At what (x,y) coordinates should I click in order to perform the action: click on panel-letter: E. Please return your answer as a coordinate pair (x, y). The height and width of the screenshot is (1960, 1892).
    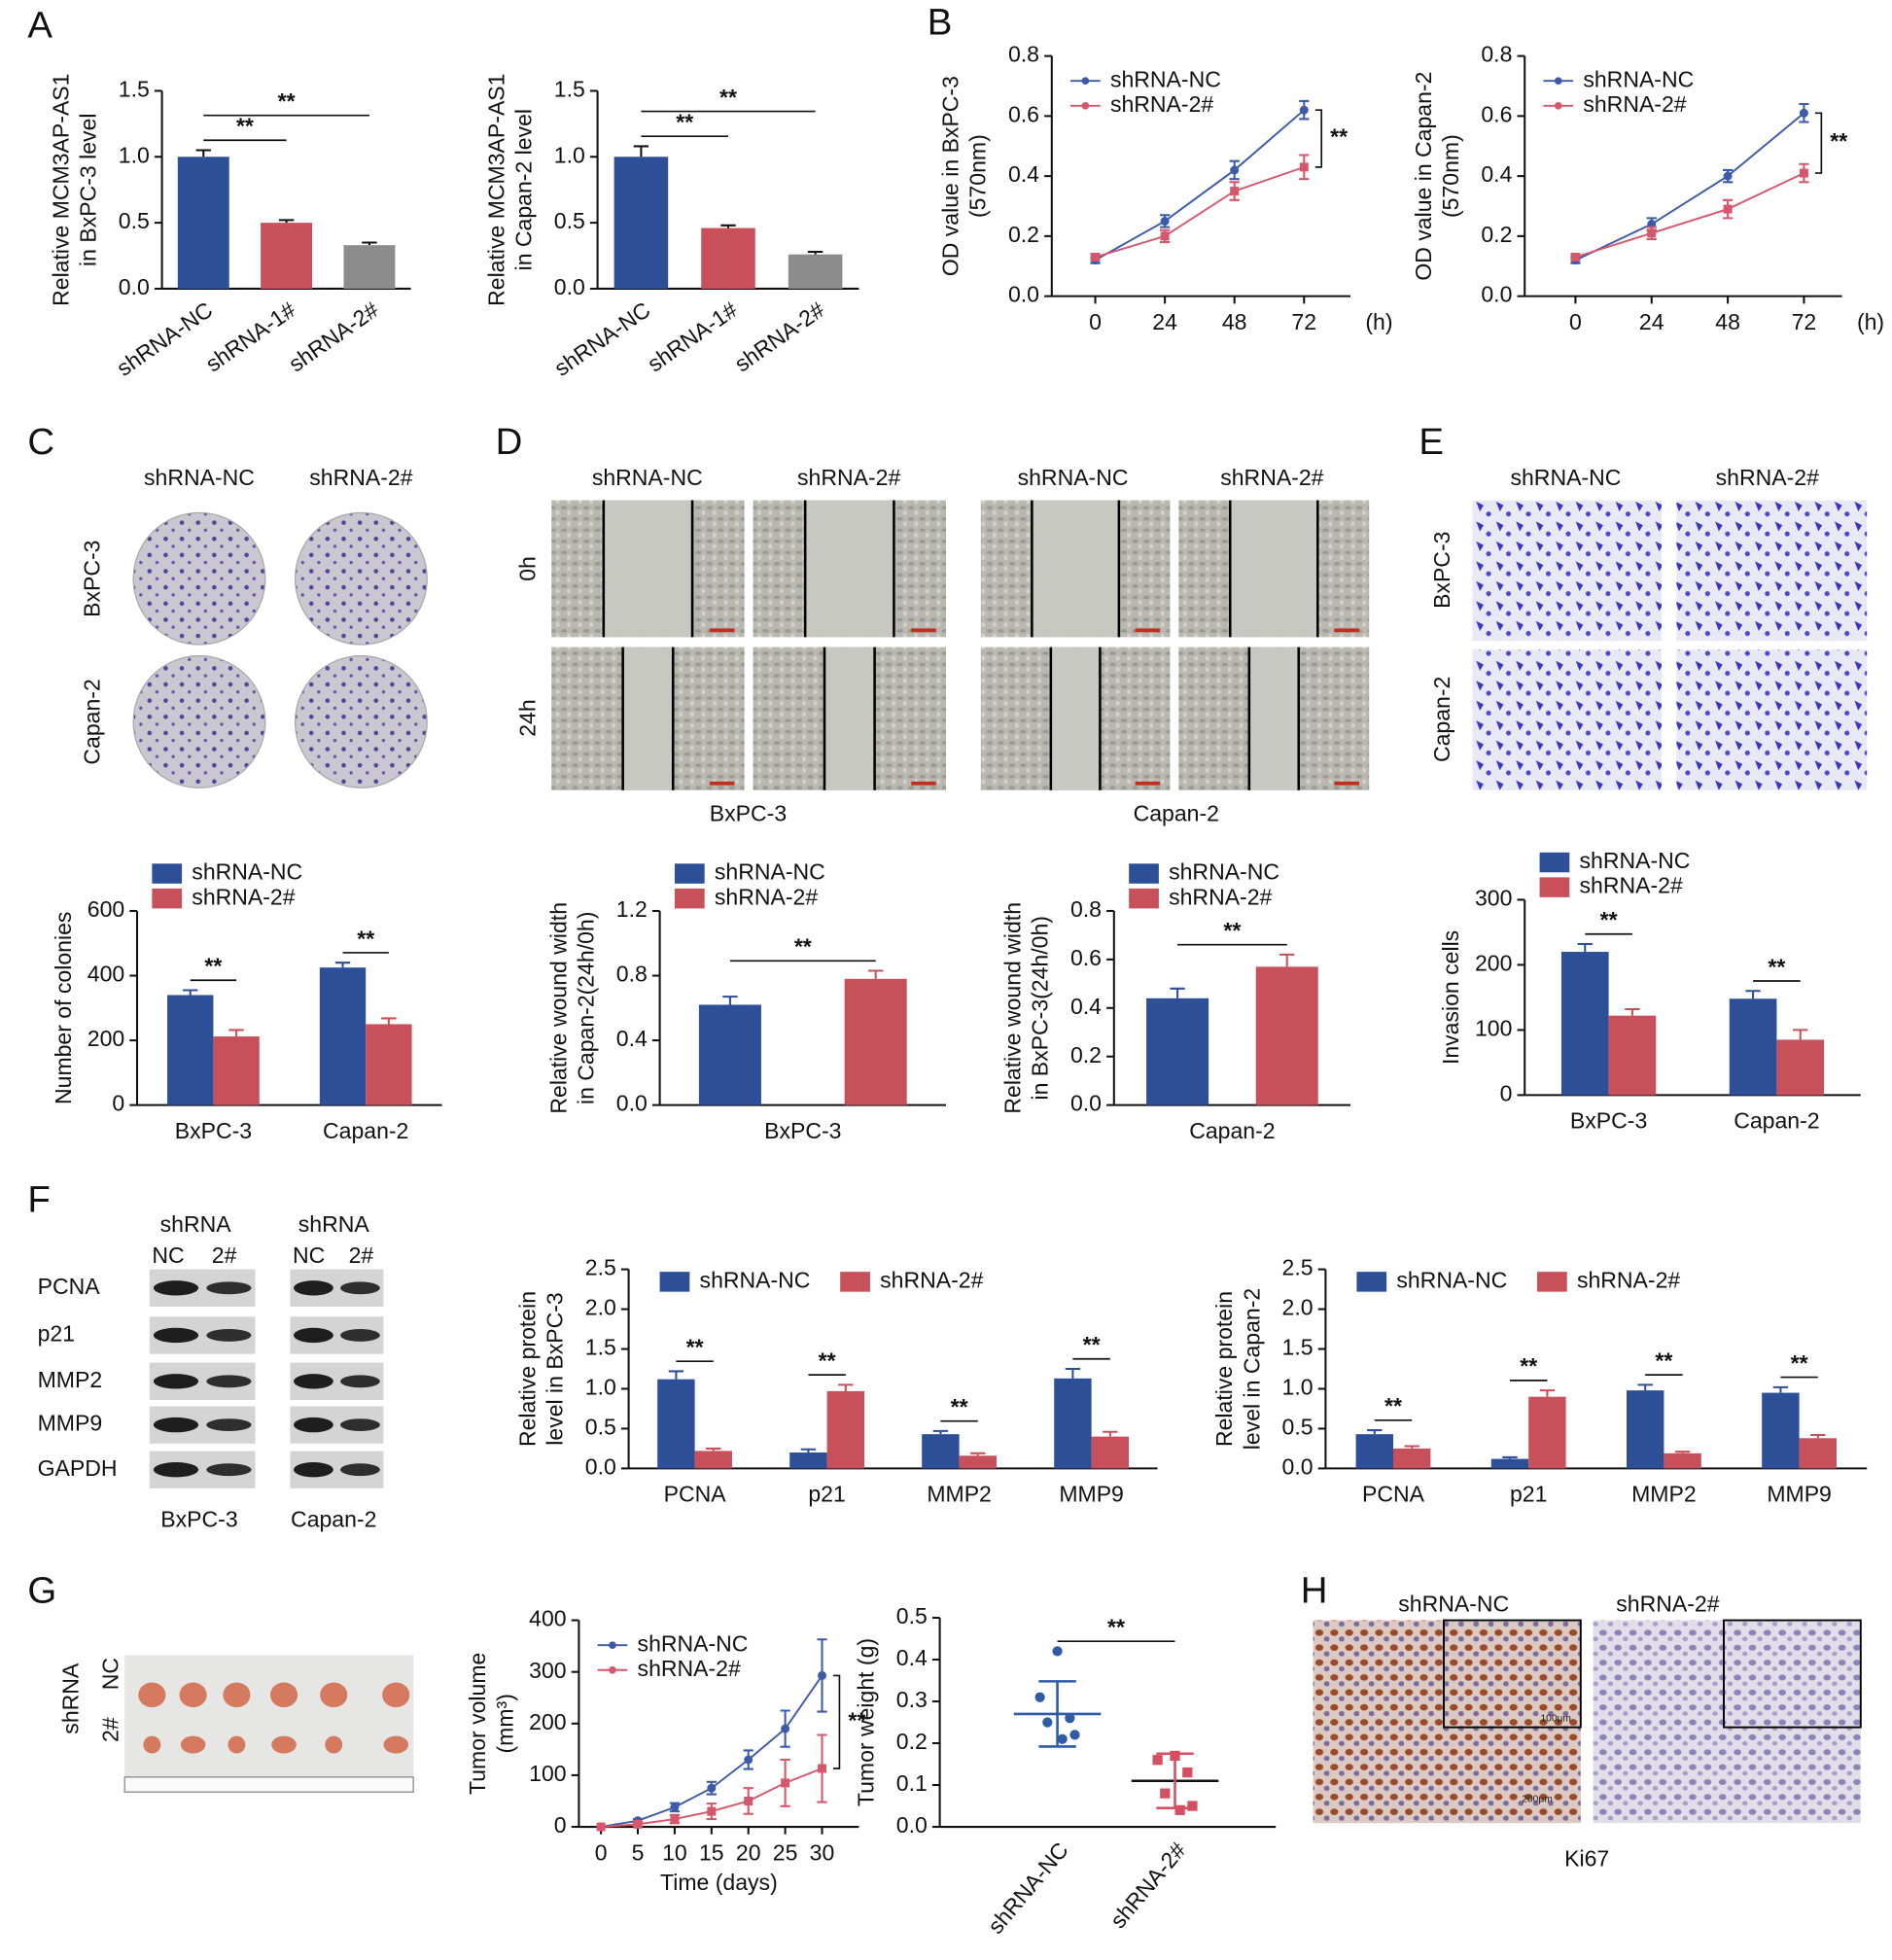
    Looking at the image, I should click on (1431, 442).